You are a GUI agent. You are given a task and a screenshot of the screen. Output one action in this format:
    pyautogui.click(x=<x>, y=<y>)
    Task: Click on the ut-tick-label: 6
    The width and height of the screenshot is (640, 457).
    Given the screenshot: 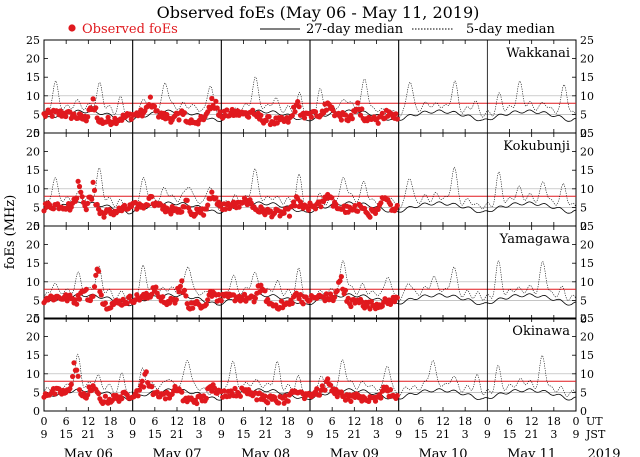 What is the action you would take?
    pyautogui.click(x=66, y=421)
    